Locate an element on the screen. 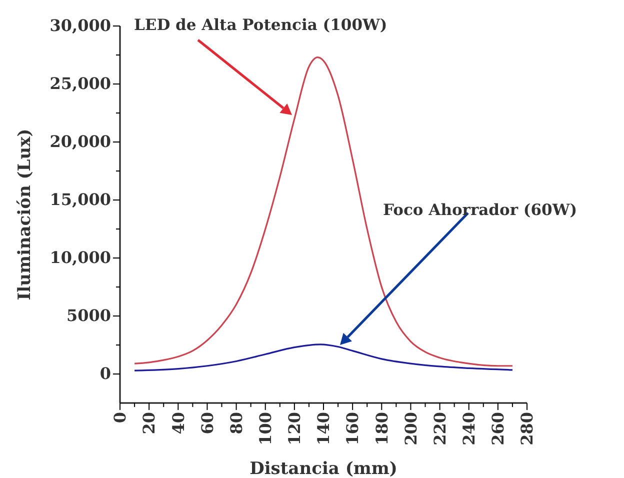 This screenshot has height=478, width=624. annotation: LED de Alta Potencia (100W) is located at coordinates (261, 24).